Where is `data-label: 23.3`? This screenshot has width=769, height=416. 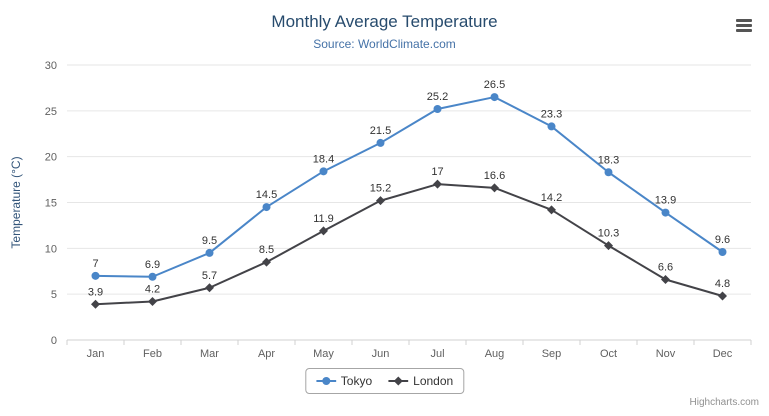
data-label: 23.3 is located at coordinates (551, 114).